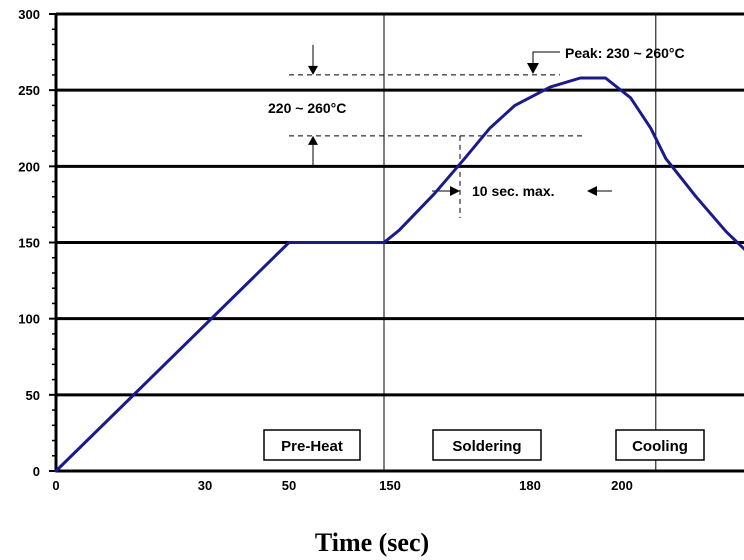 The width and height of the screenshot is (744, 560). What do you see at coordinates (205, 485) in the screenshot?
I see `x-tick-label: 30` at bounding box center [205, 485].